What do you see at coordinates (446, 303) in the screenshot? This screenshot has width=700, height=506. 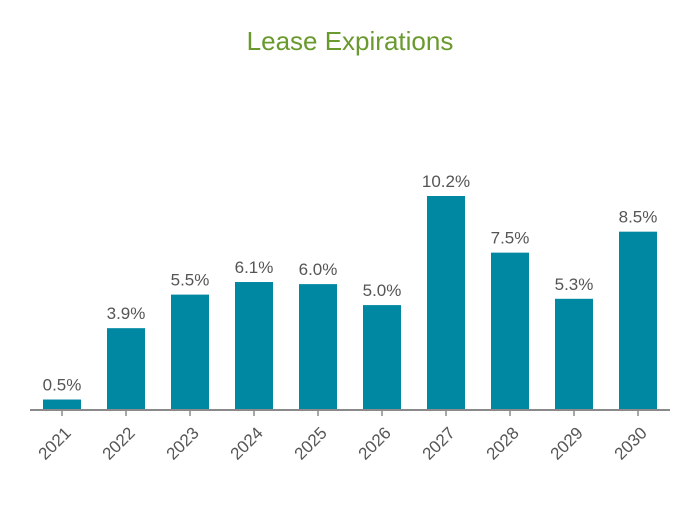 I see `bar-2027` at bounding box center [446, 303].